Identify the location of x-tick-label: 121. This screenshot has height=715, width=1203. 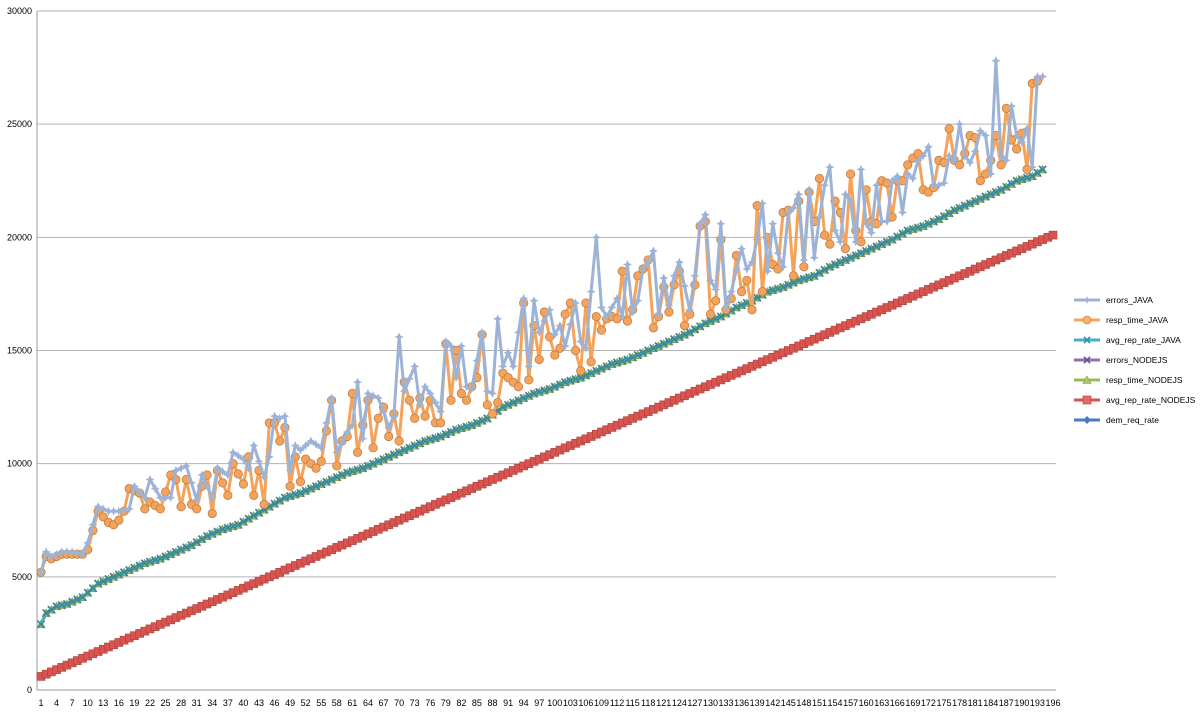
(663, 703).